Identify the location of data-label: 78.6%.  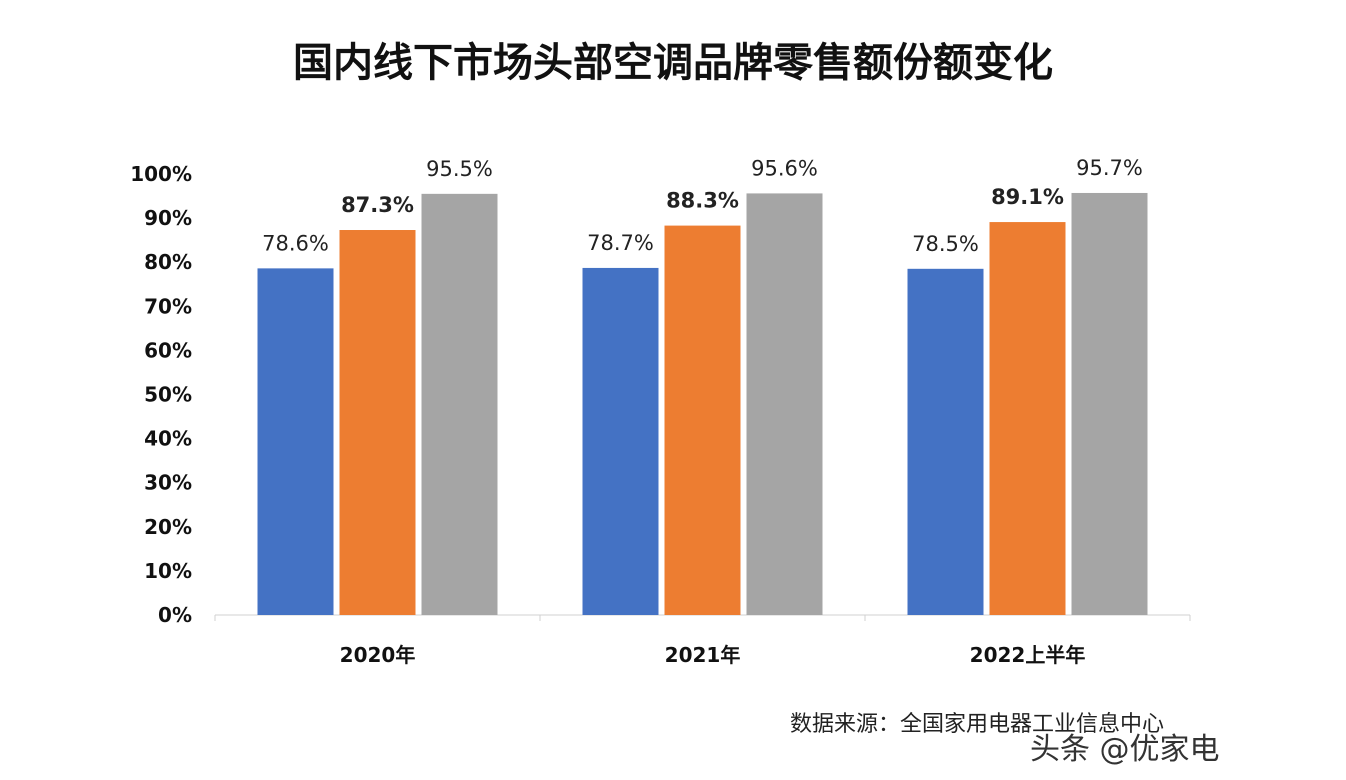
(295, 243).